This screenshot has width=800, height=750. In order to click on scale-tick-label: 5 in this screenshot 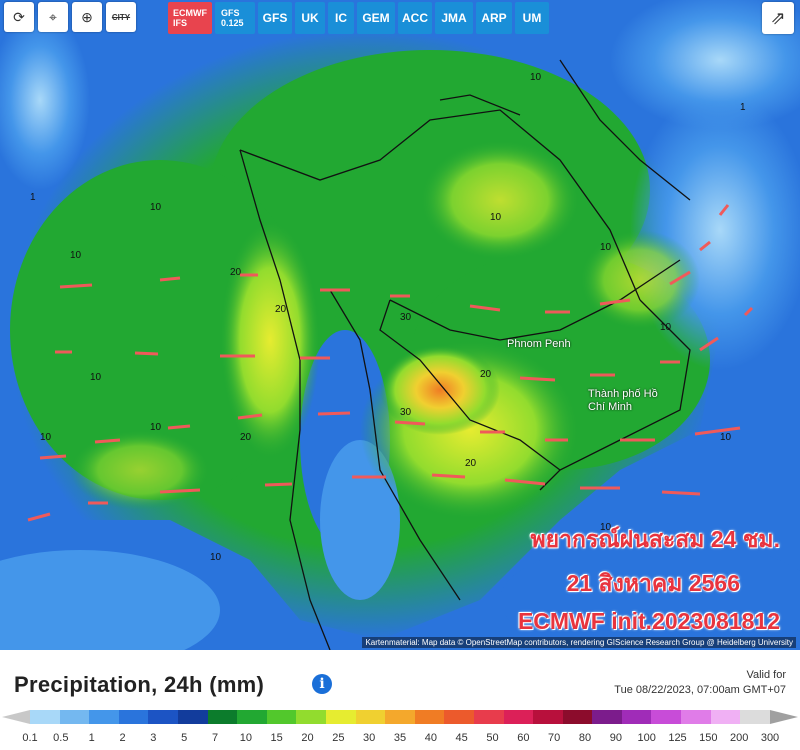, I will do `click(184, 738)`.